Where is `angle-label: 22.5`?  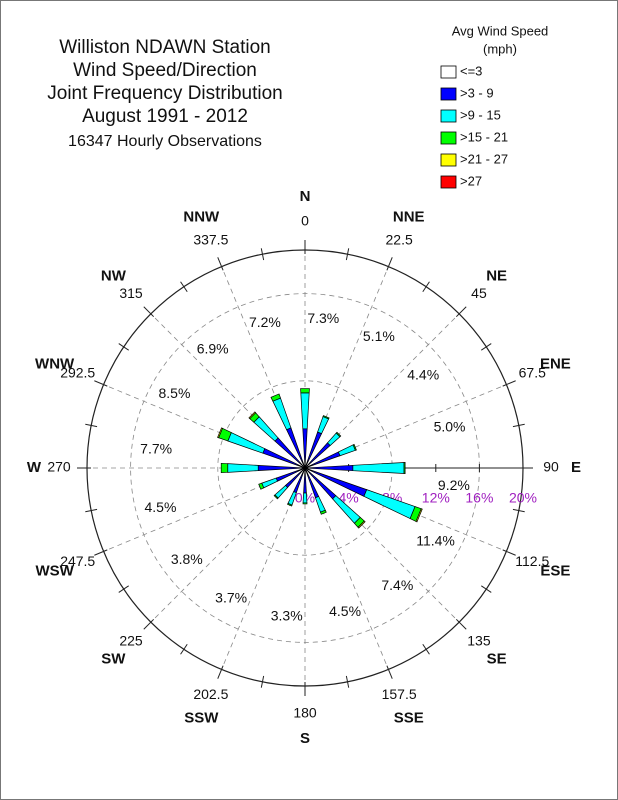 angle-label: 22.5 is located at coordinates (399, 239).